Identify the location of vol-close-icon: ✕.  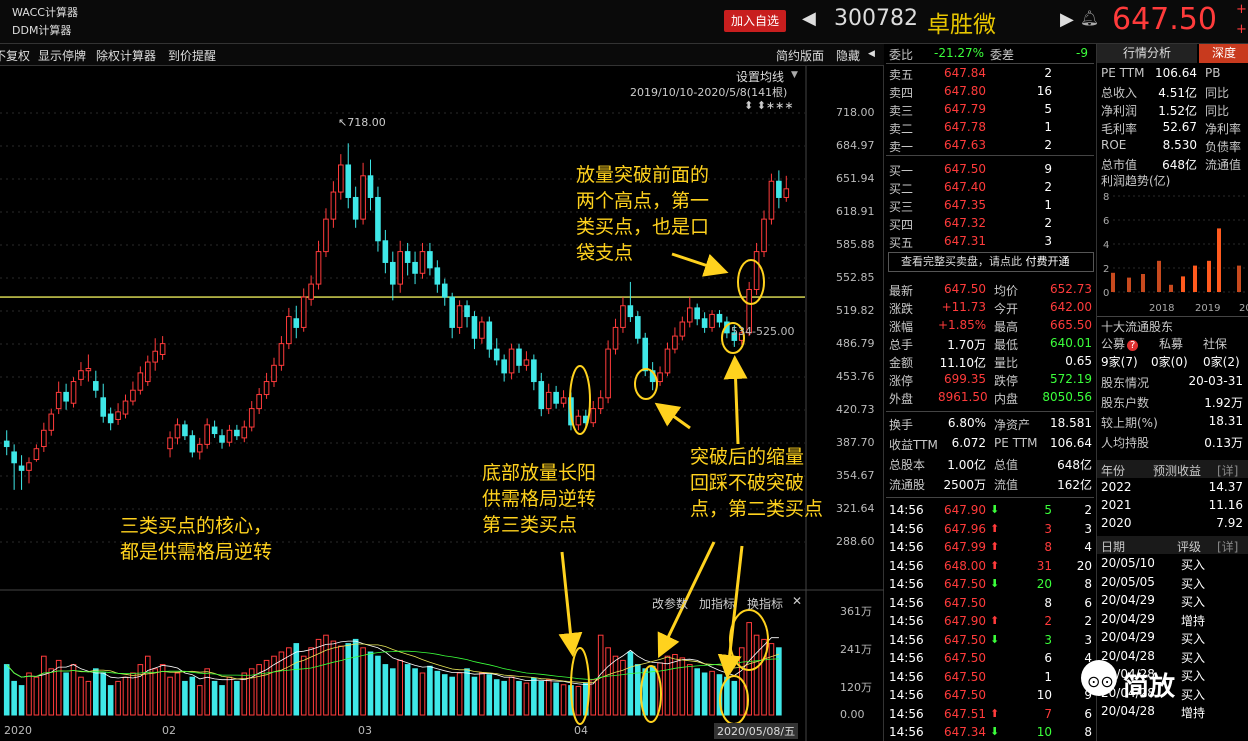
(797, 601).